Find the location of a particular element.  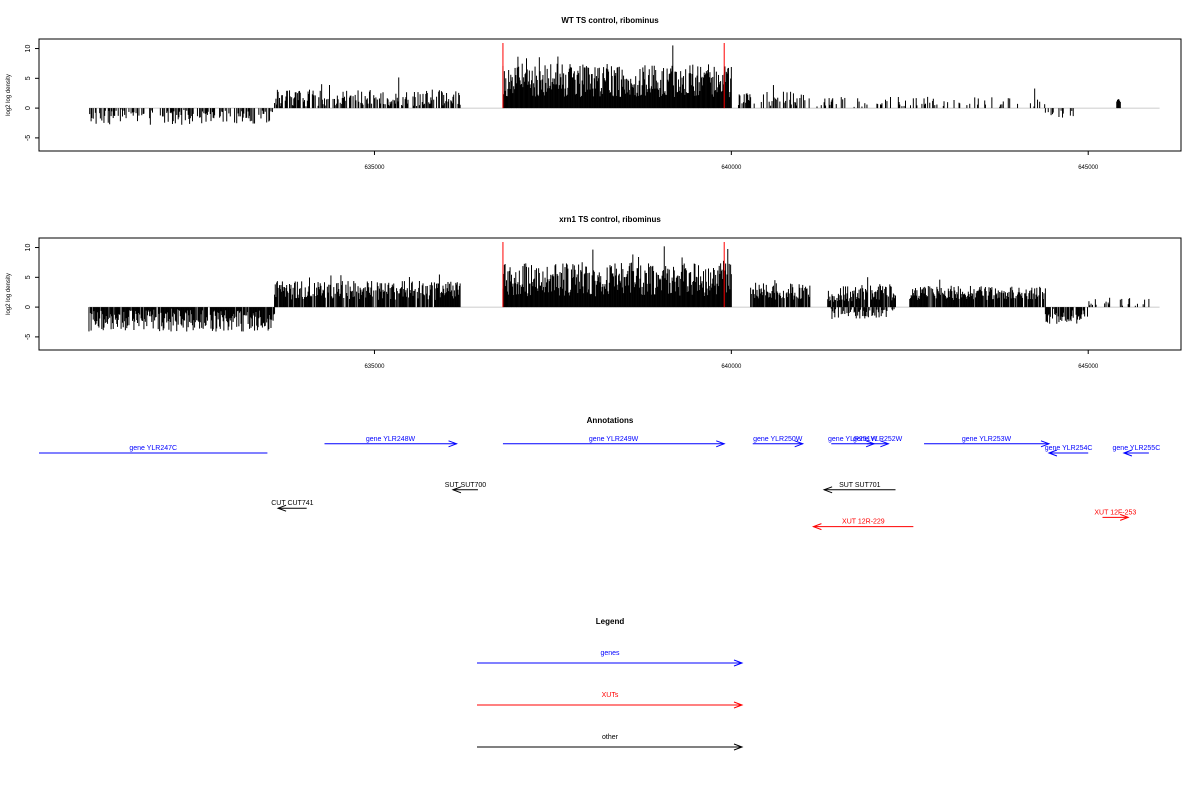

legend: Legend genes XUTs other is located at coordinates (610, 684).